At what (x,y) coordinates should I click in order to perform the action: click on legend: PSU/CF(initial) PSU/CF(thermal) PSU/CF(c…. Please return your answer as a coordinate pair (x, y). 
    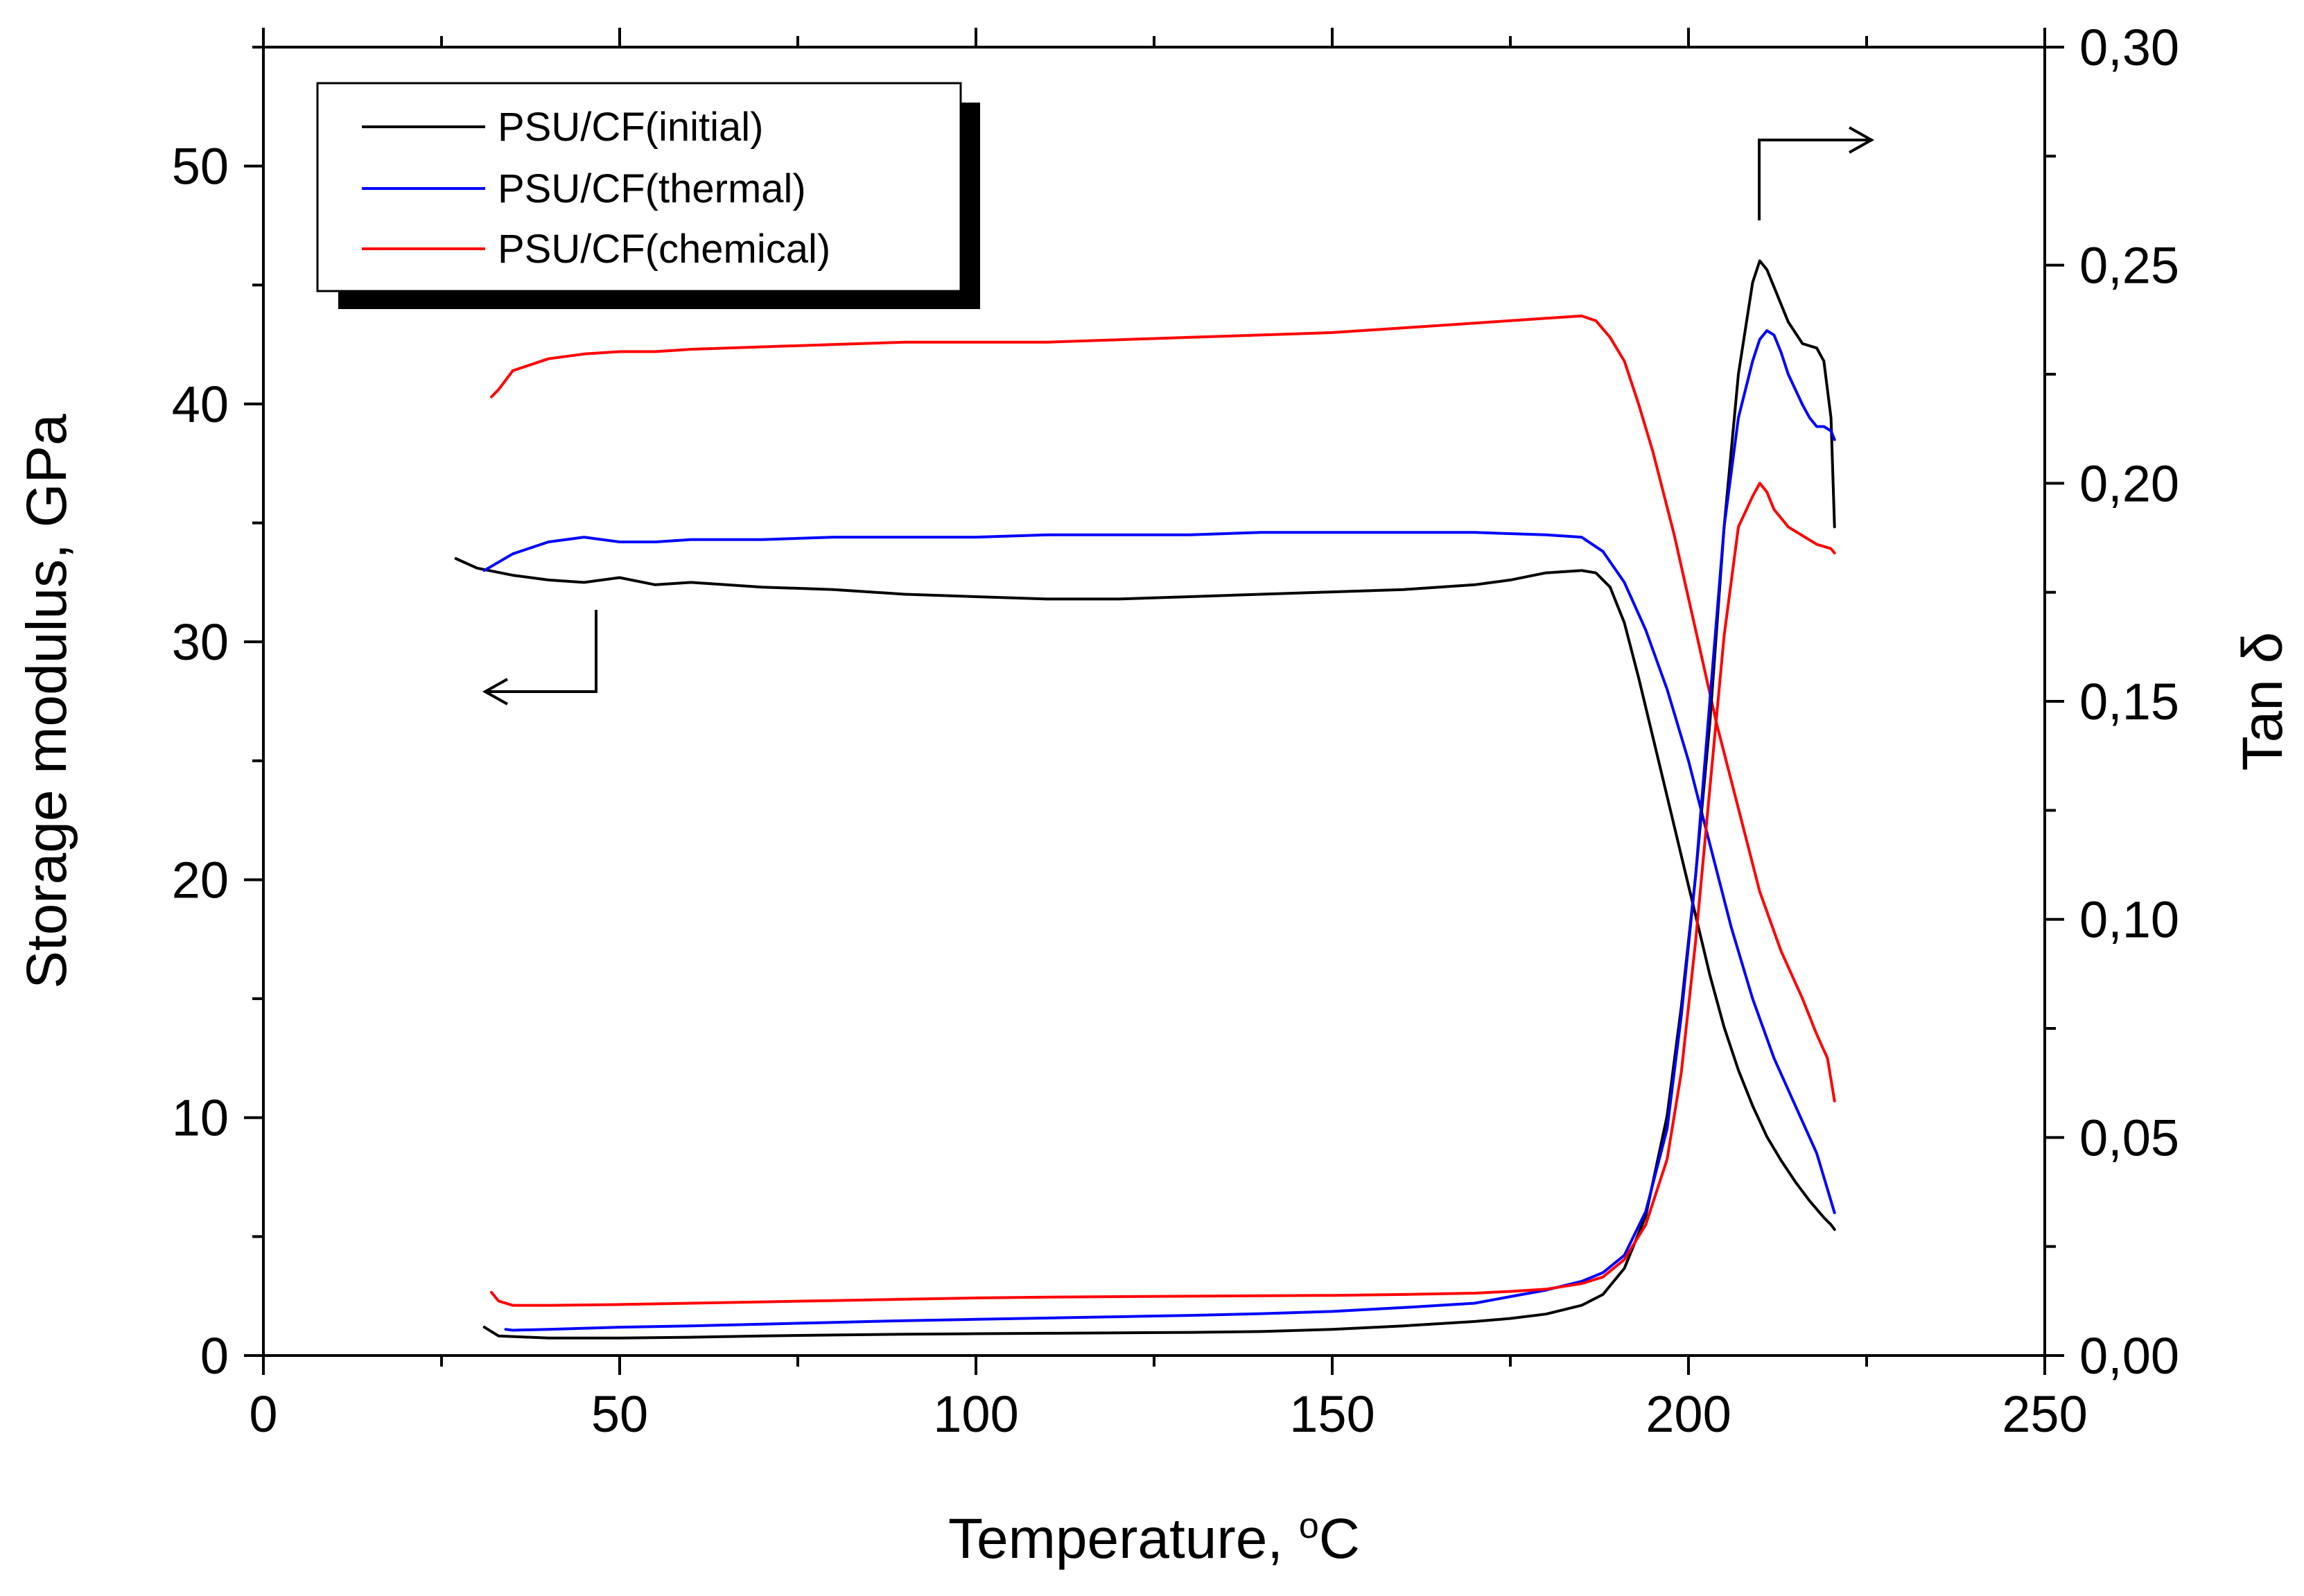
    Looking at the image, I should click on (648, 195).